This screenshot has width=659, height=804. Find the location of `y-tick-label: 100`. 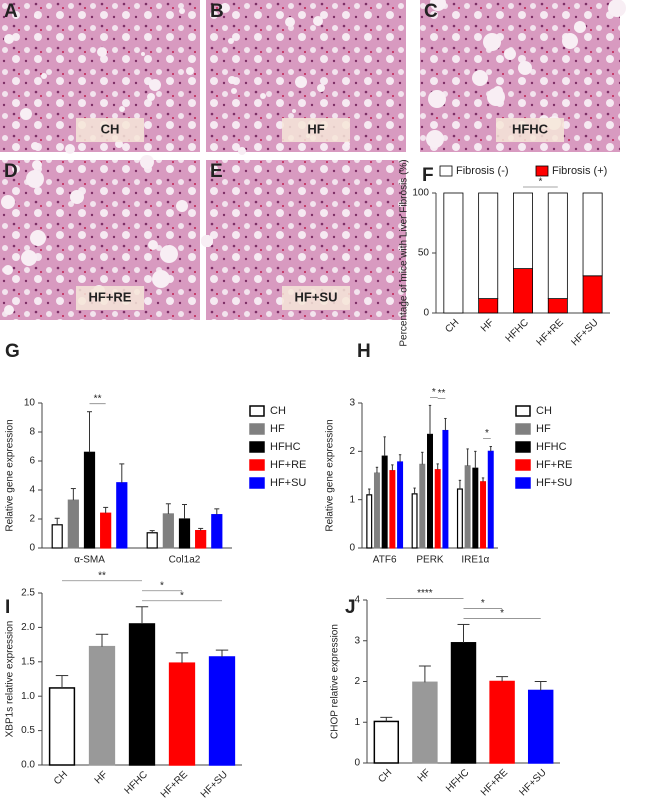

y-tick-label: 100 is located at coordinates (420, 193).